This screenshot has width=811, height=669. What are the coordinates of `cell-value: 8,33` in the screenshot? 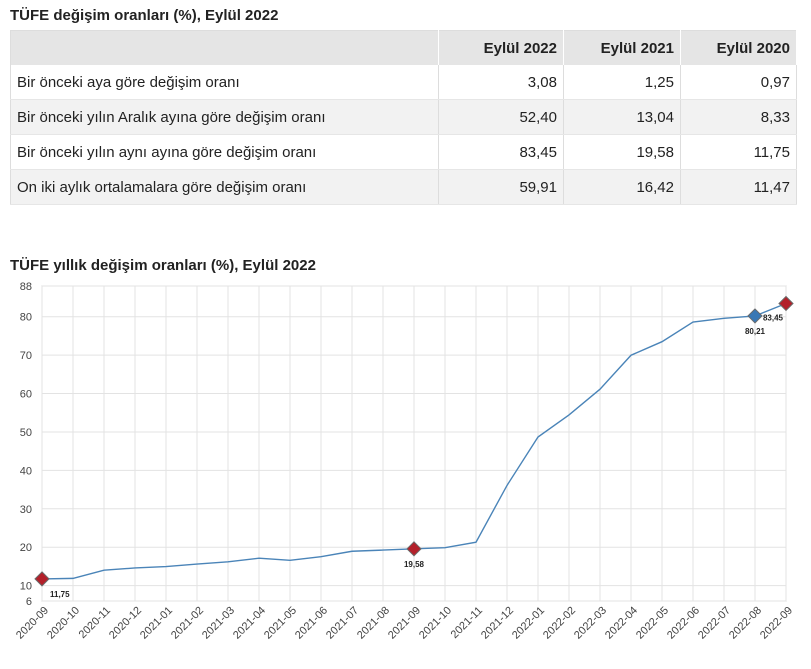 It's located at (738, 117).